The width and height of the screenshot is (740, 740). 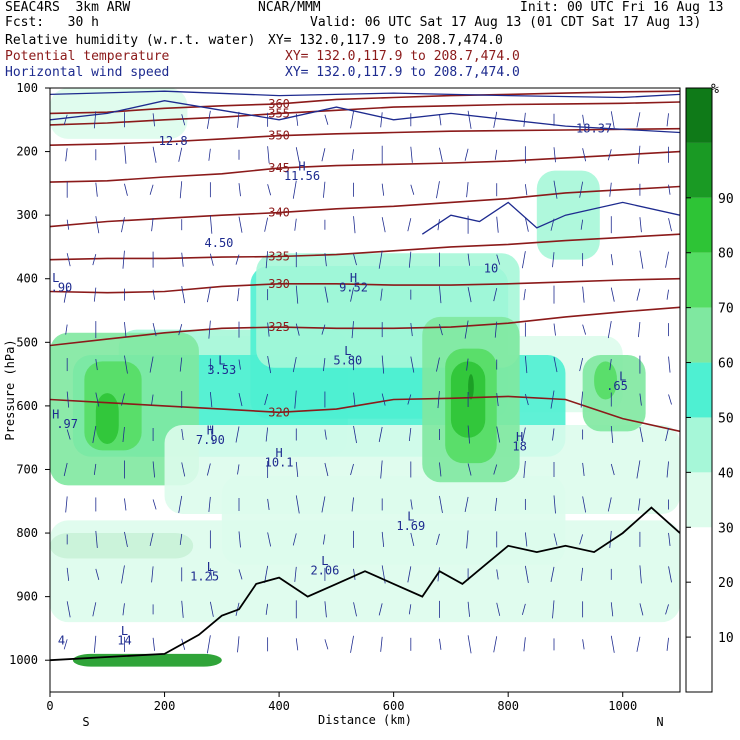 I want to click on x-tick-label: 400, so click(x=279, y=706).